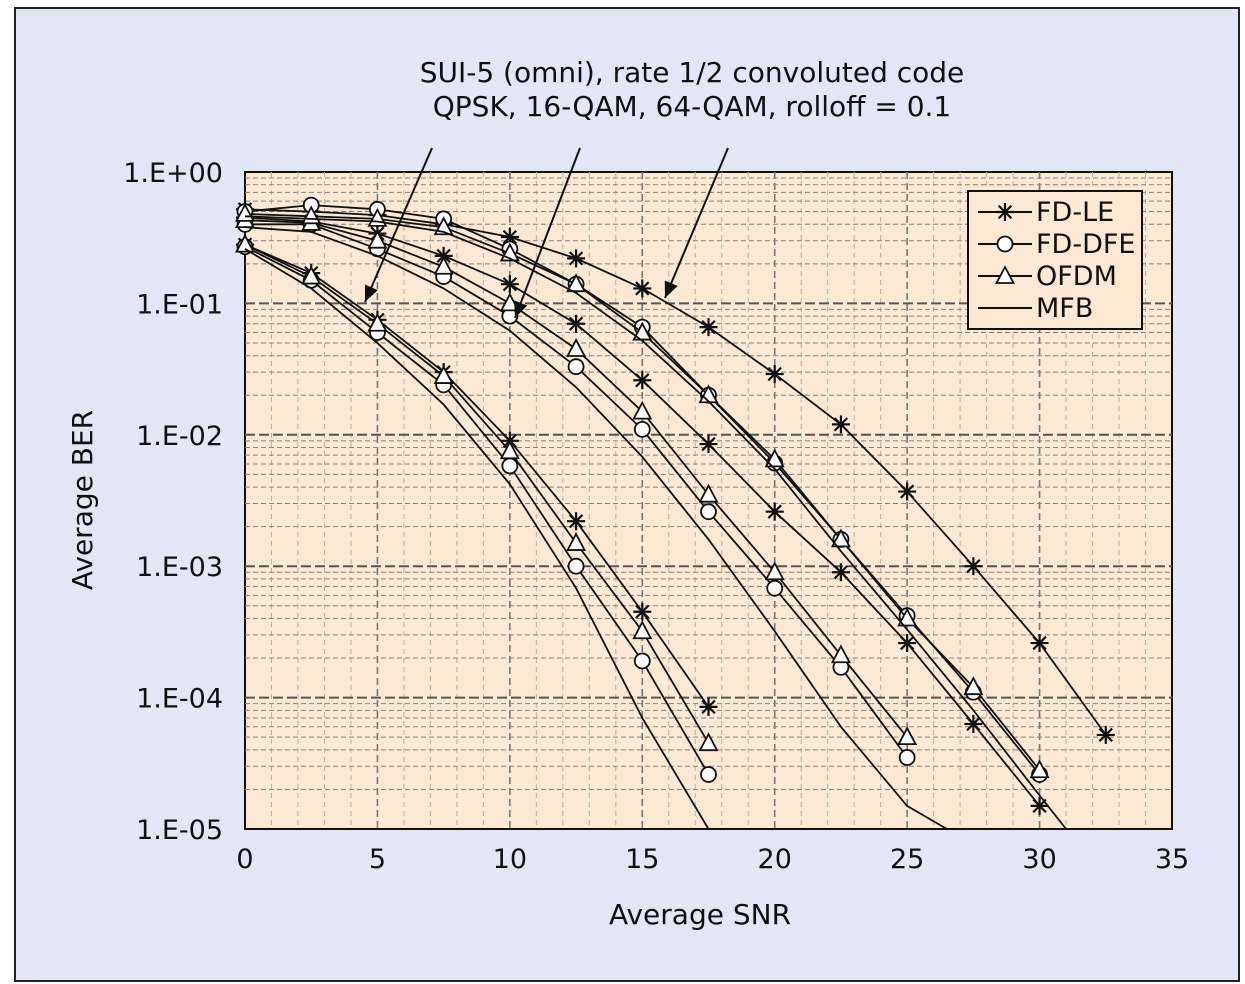  I want to click on y-tick-label: 1.E-04, so click(179, 699).